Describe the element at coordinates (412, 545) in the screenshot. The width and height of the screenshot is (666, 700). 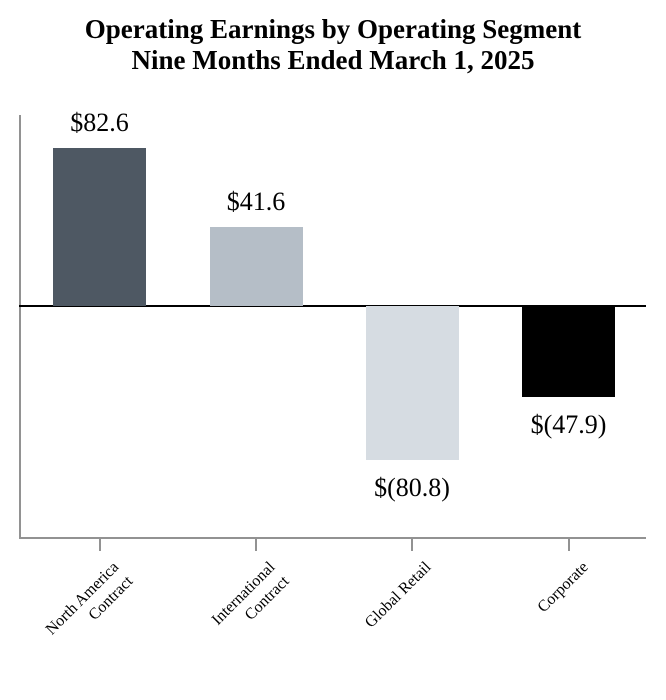
I see `x-tick-global-retail` at that location.